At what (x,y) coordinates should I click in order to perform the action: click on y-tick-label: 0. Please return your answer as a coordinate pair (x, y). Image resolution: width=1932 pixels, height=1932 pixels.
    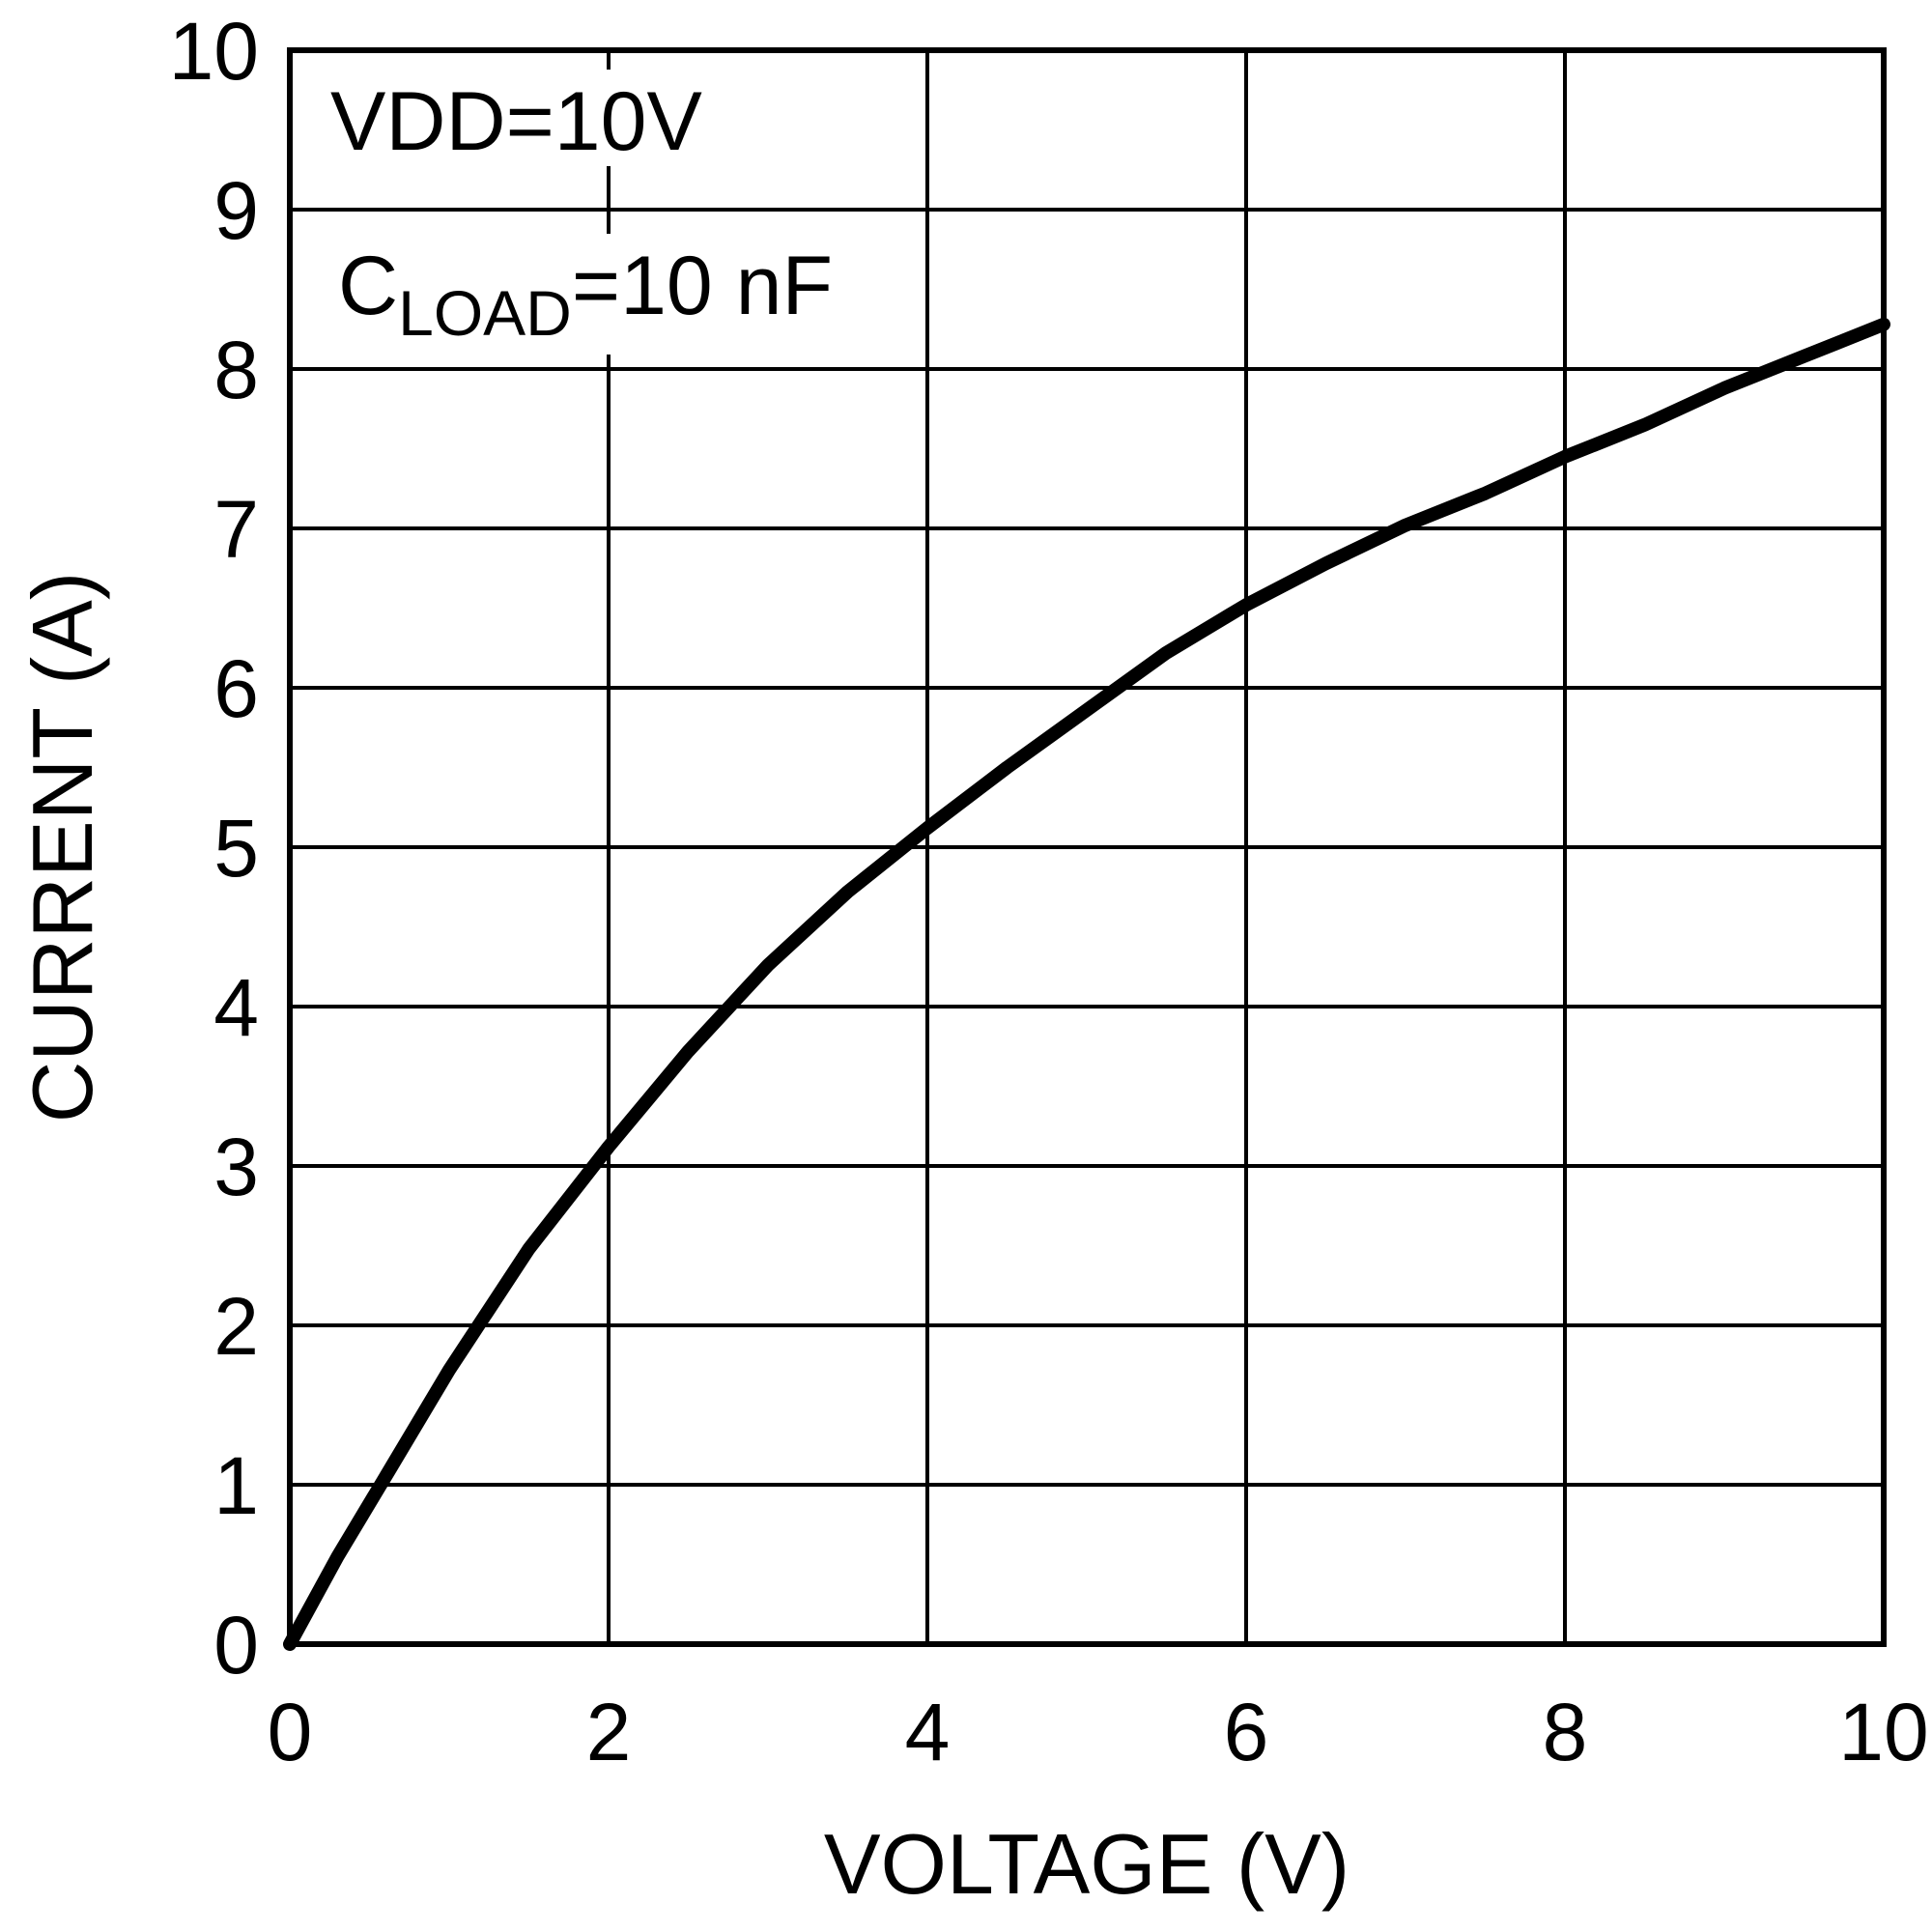
    Looking at the image, I should click on (236, 1645).